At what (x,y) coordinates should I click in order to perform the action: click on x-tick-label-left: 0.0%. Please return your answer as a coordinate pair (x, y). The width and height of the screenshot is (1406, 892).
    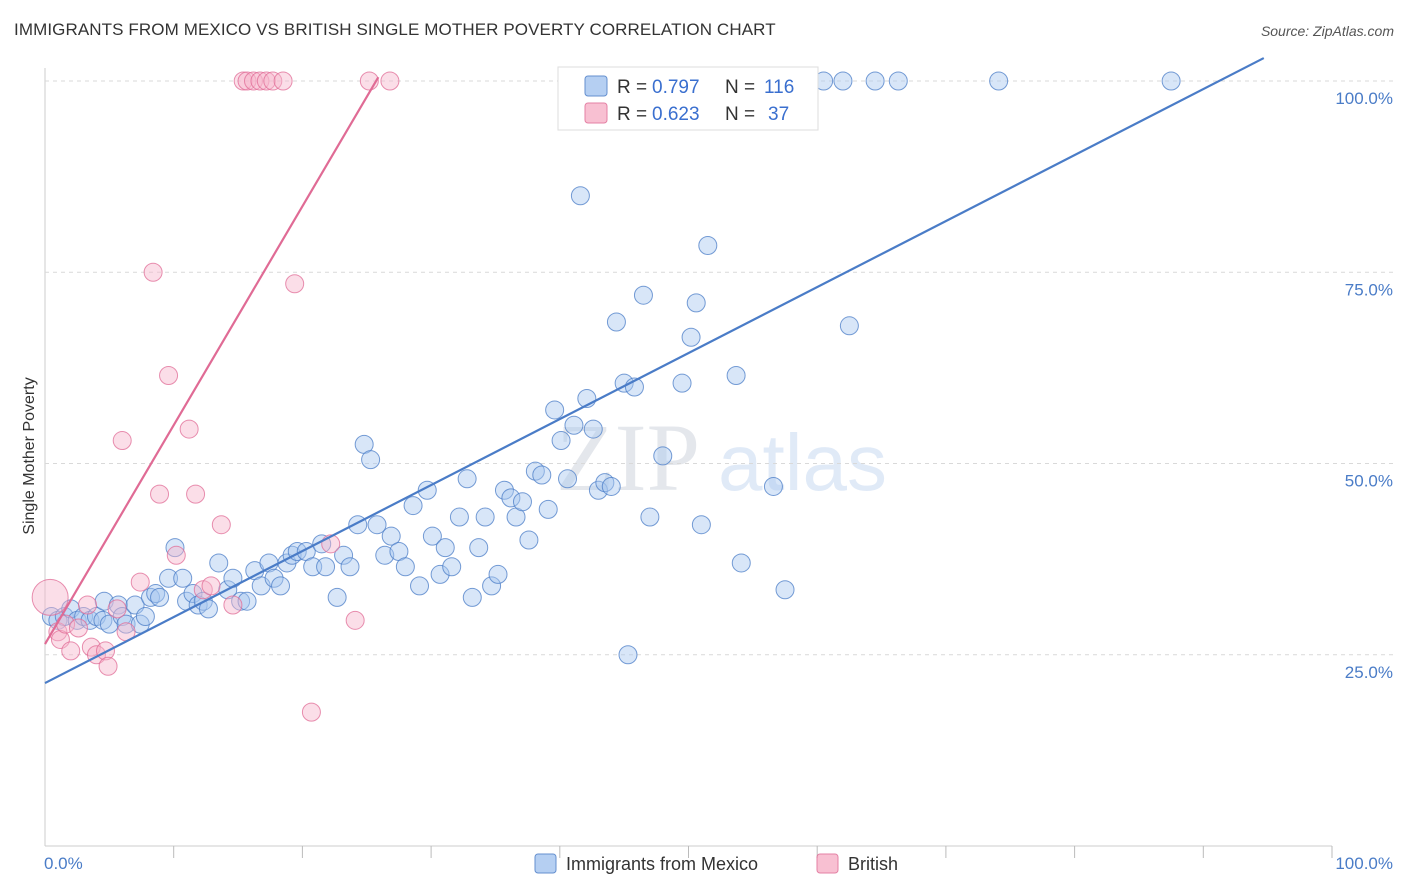
    Looking at the image, I should click on (63, 863).